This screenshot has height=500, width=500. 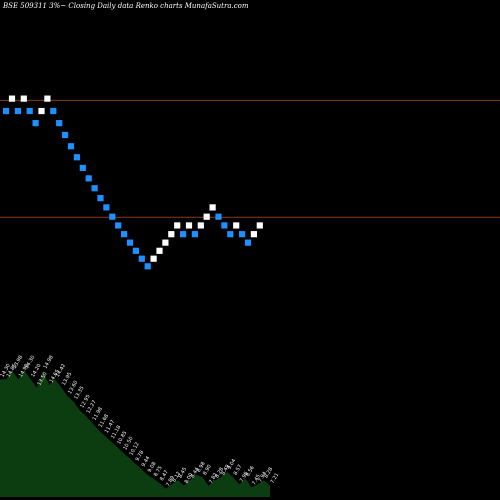 What do you see at coordinates (238, 470) in the screenshot?
I see `volume-label: 8.57` at bounding box center [238, 470].